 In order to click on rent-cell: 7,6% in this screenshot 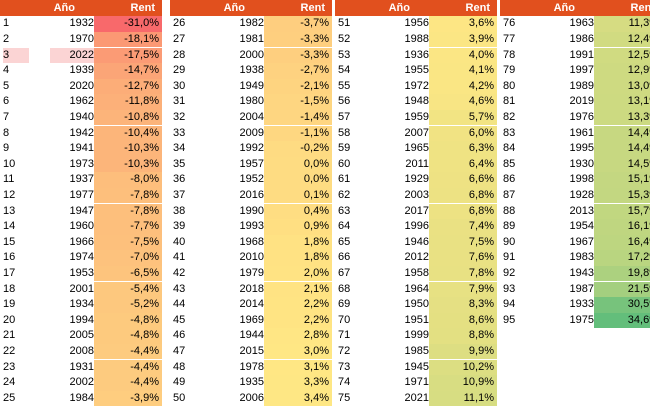, I will do `click(463, 258)`.